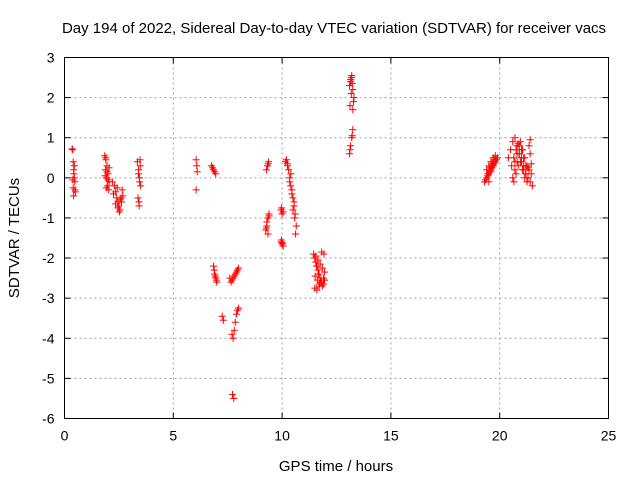  I want to click on y-tick-label: -3, so click(48, 298).